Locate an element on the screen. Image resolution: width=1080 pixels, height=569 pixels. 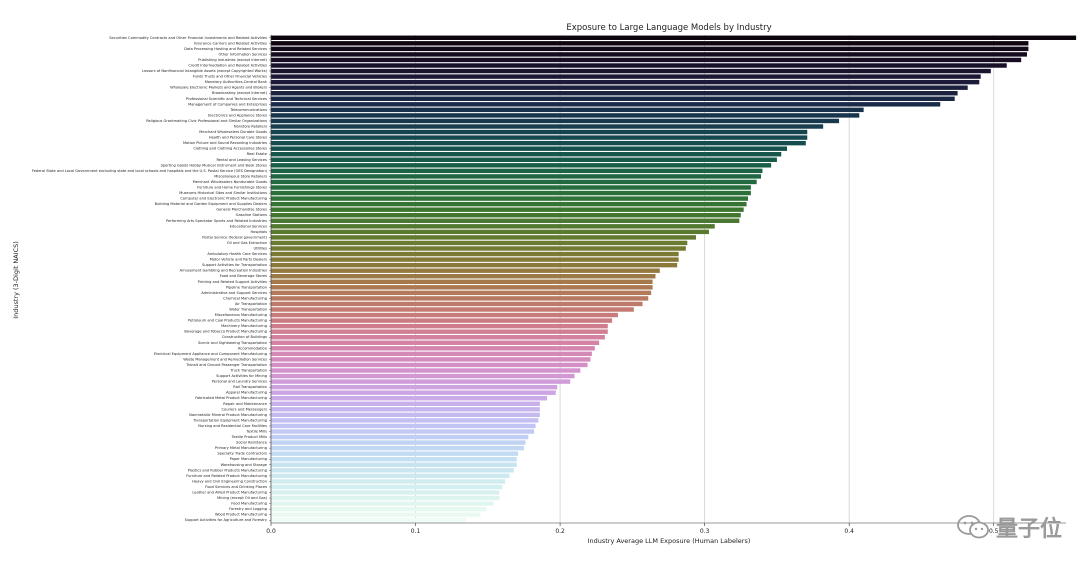
category-label: Ambulatory Health Care Services is located at coordinates (237, 254).